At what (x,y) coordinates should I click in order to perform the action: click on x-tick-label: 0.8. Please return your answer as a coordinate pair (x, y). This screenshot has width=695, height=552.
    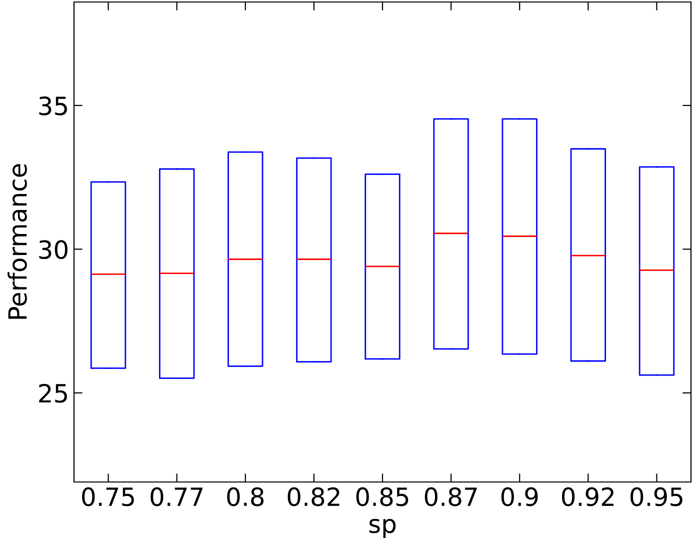
    Looking at the image, I should click on (245, 496).